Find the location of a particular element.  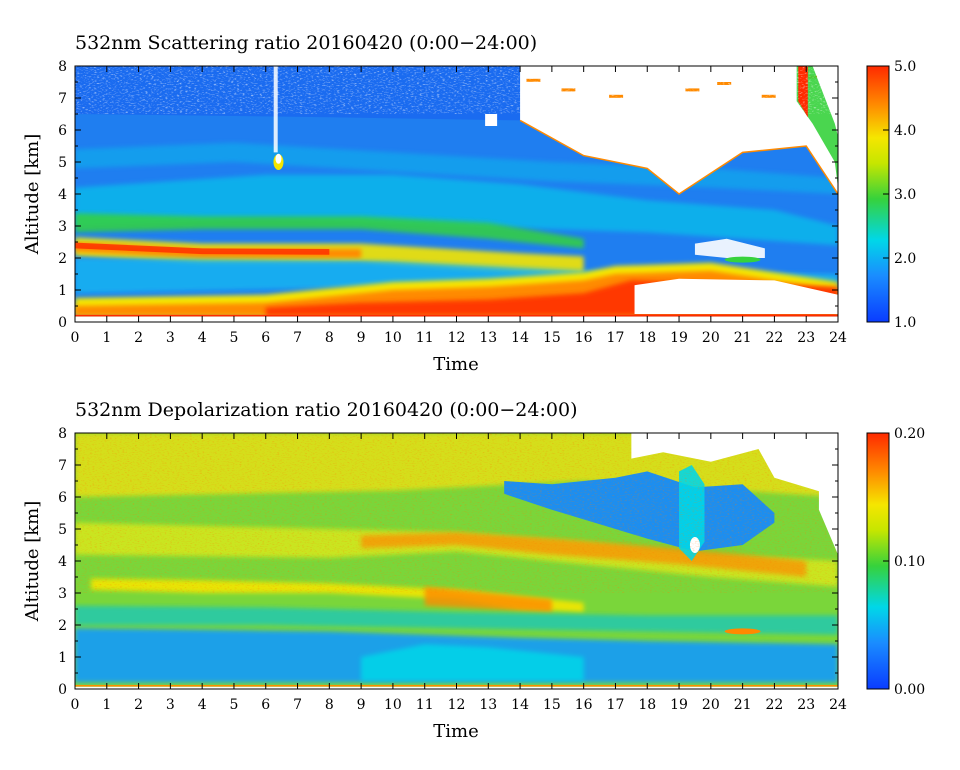

depolarization-ytick-label: 6 is located at coordinates (62, 498).